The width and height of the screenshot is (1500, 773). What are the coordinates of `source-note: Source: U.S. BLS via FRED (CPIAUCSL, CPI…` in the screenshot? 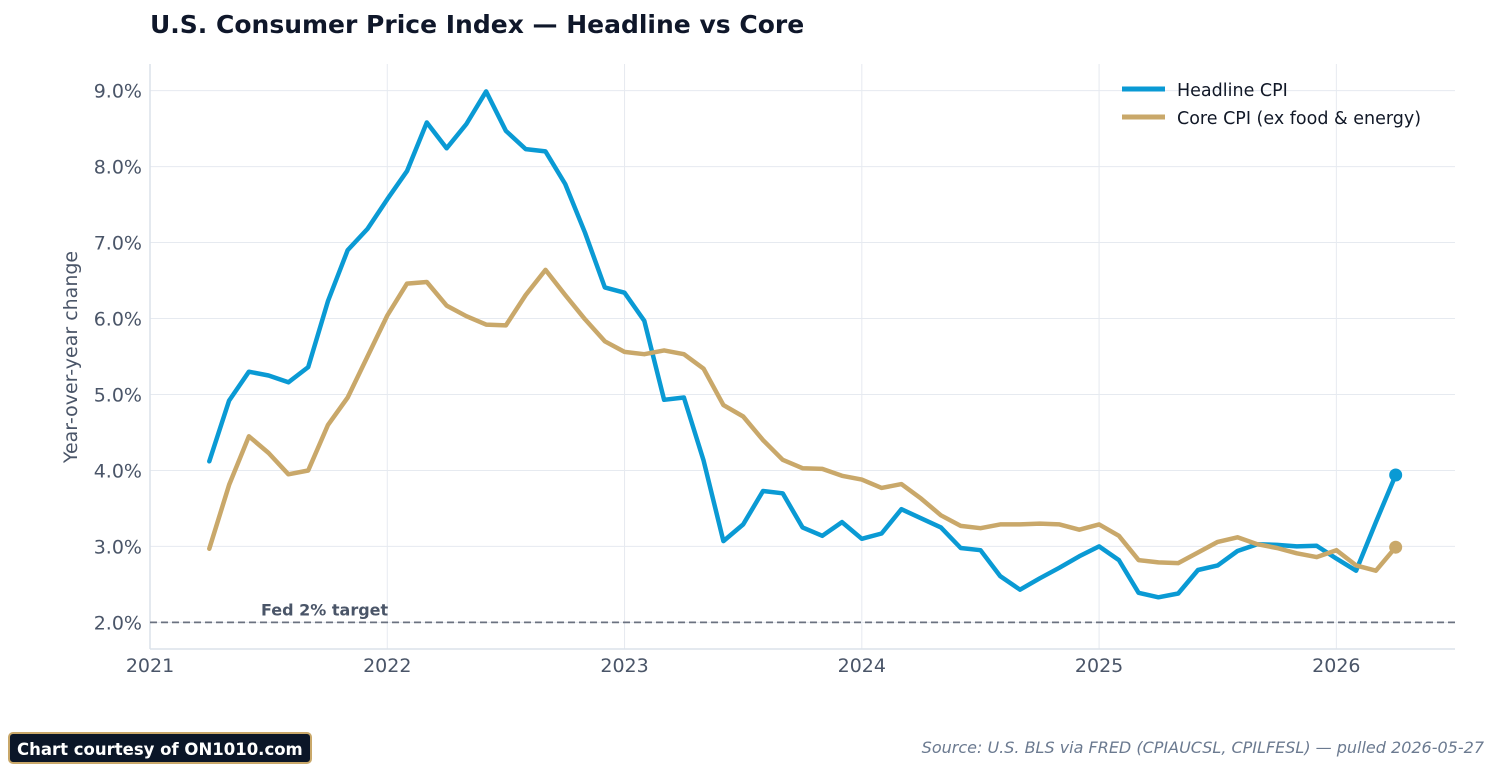 It's located at (1202, 747).